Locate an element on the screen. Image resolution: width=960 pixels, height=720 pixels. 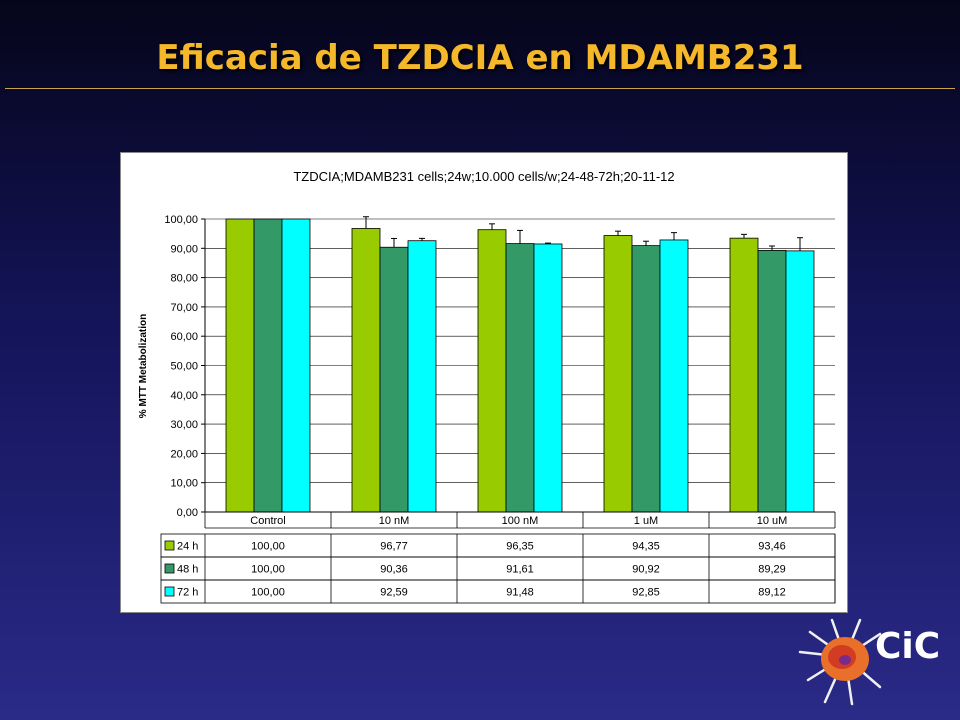
cell-logo-icon is located at coordinates (840, 662).